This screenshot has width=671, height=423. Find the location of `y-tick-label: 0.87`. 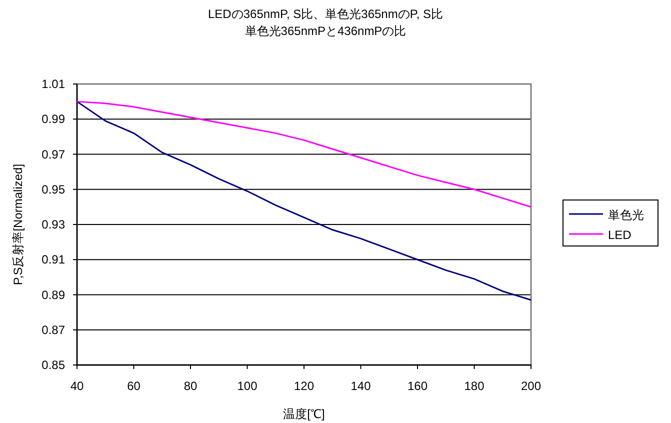

y-tick-label: 0.87 is located at coordinates (54, 329).